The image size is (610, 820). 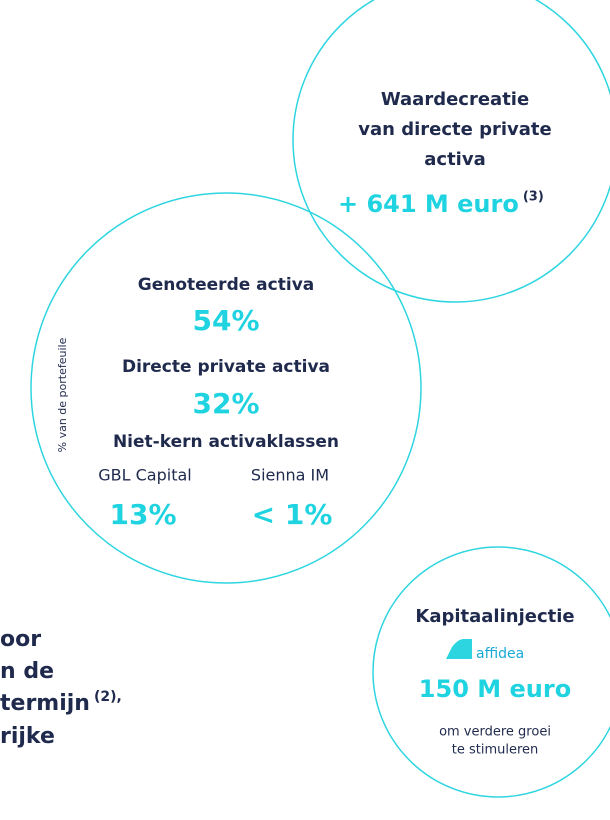 What do you see at coordinates (495, 689) in the screenshot?
I see `injection-amount: 150 M euro` at bounding box center [495, 689].